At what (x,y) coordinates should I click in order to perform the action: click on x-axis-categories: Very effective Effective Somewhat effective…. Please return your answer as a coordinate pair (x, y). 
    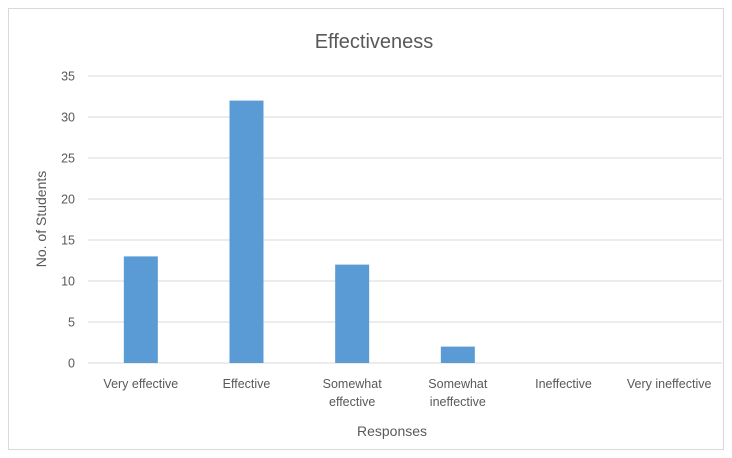
    Looking at the image, I should click on (407, 393).